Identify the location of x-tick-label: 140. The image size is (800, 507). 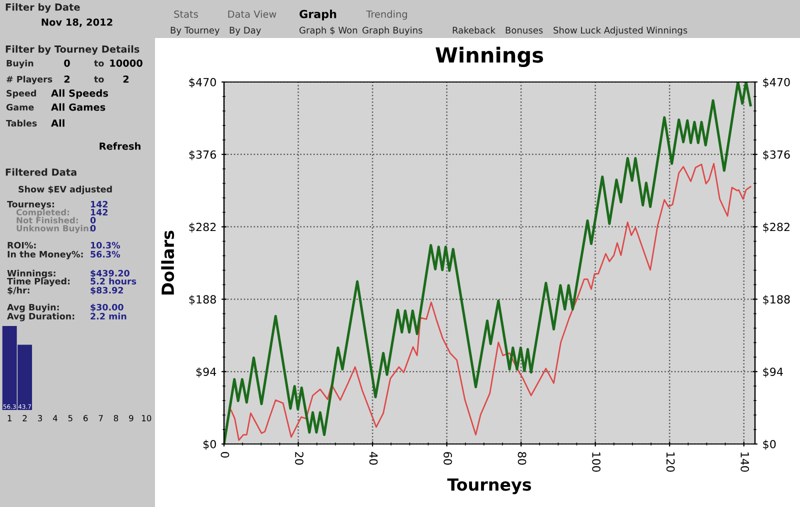
(745, 462).